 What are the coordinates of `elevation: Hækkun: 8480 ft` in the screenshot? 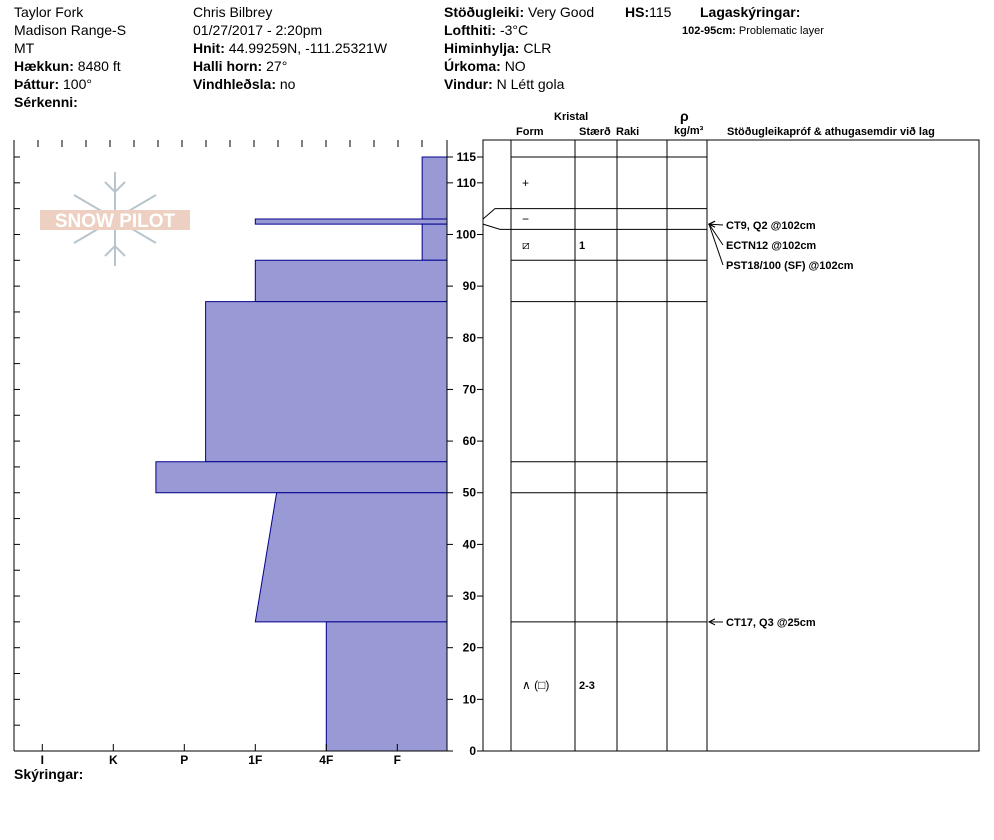 It's located at (67, 66).